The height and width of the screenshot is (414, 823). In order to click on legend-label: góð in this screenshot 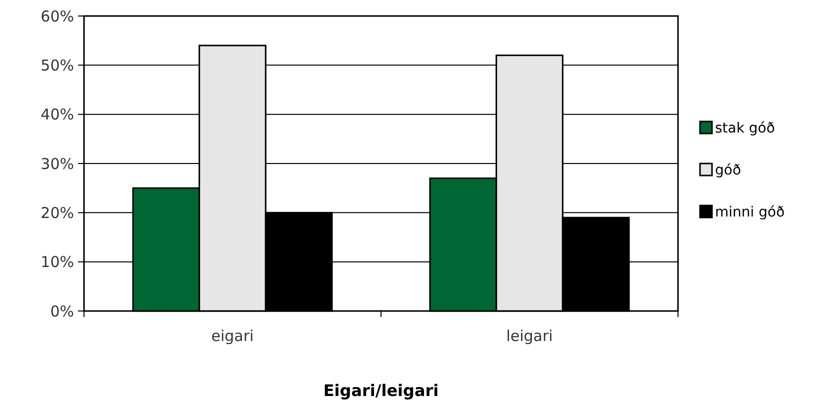, I will do `click(728, 170)`.